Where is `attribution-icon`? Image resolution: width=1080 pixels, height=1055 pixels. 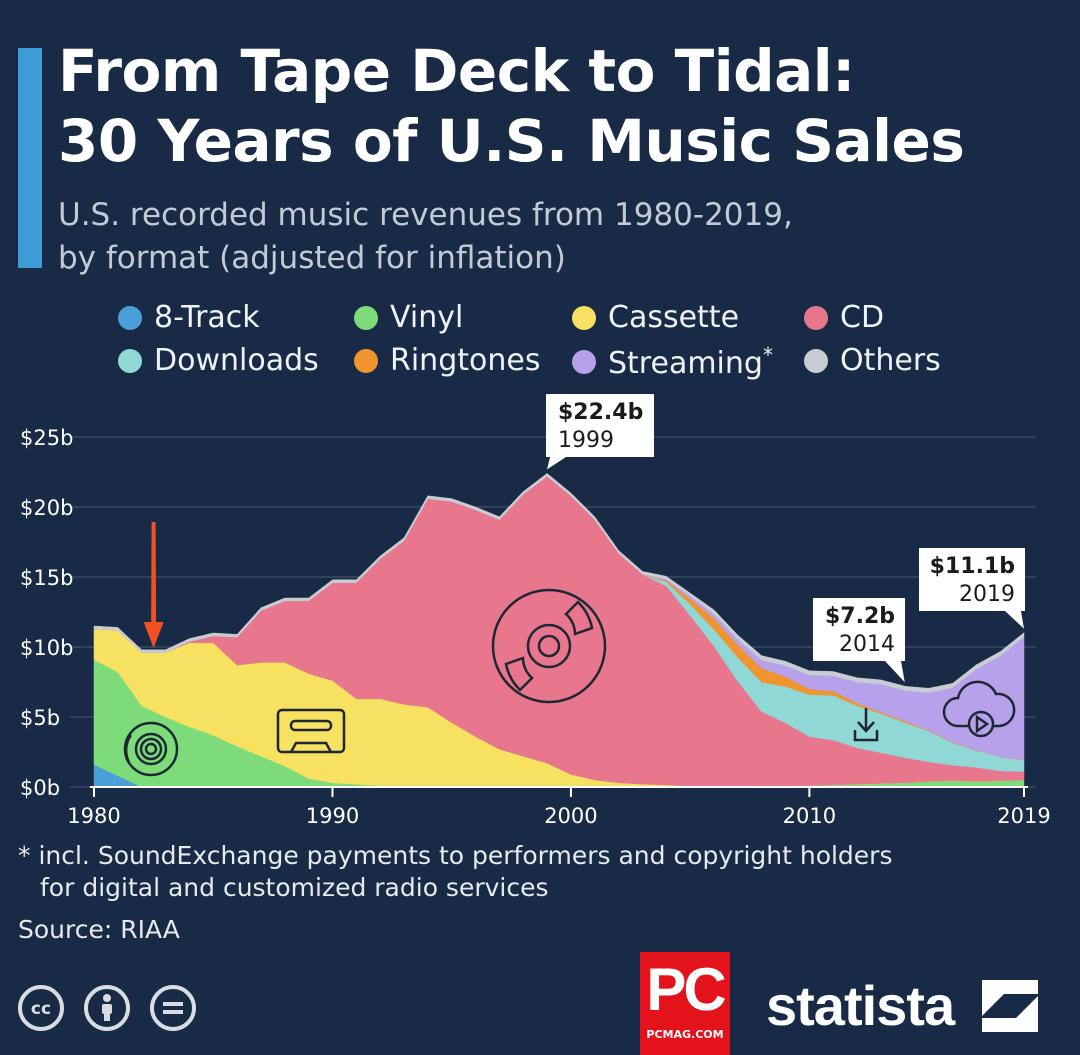 attribution-icon is located at coordinates (107, 1008).